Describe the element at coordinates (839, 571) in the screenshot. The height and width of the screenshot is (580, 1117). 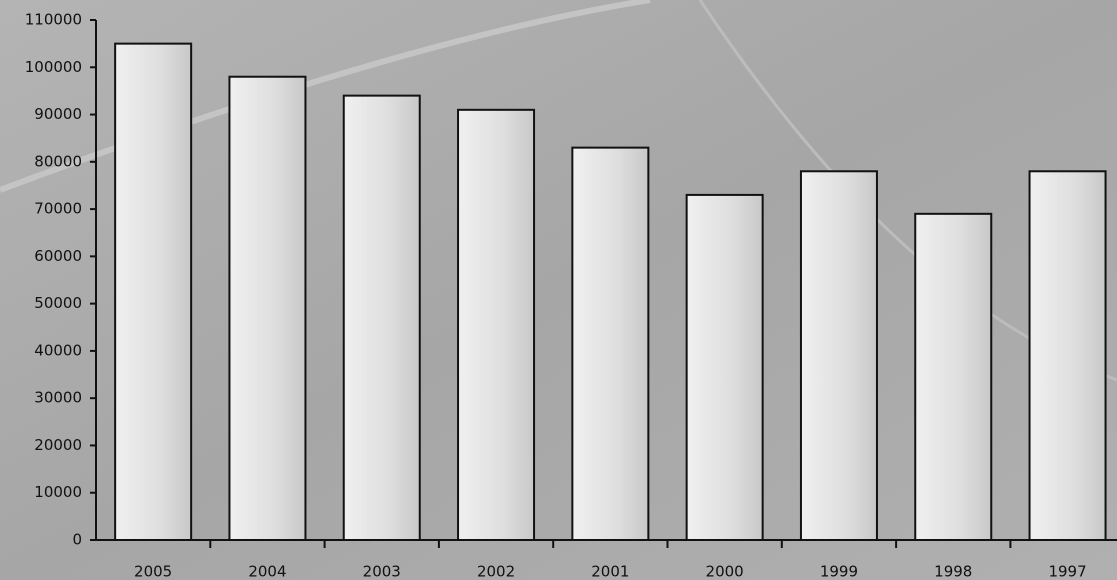
I see `x-tick-label: 1999` at that location.